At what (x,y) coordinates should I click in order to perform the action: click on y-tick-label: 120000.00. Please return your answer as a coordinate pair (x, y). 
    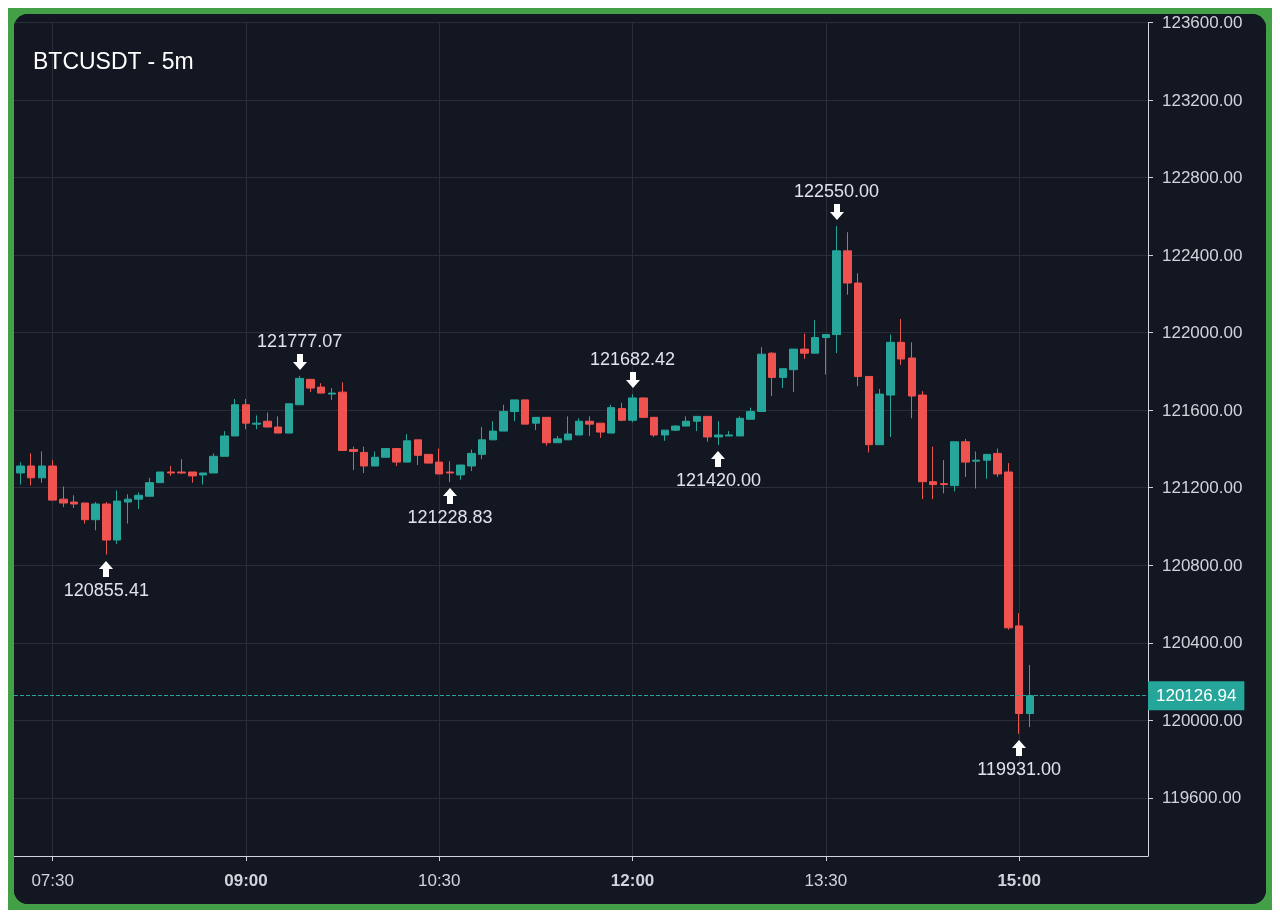
    Looking at the image, I should click on (1202, 720).